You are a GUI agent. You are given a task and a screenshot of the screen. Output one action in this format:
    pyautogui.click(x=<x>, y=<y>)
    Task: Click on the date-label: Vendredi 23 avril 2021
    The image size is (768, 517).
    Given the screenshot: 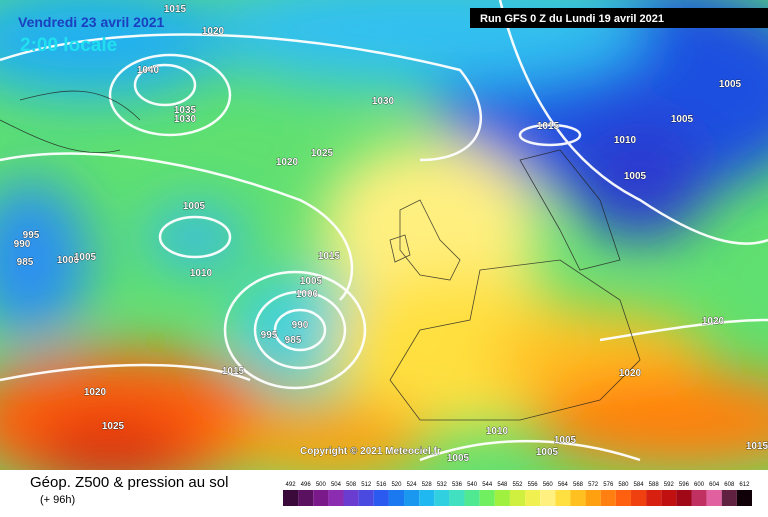 What is the action you would take?
    pyautogui.click(x=91, y=22)
    